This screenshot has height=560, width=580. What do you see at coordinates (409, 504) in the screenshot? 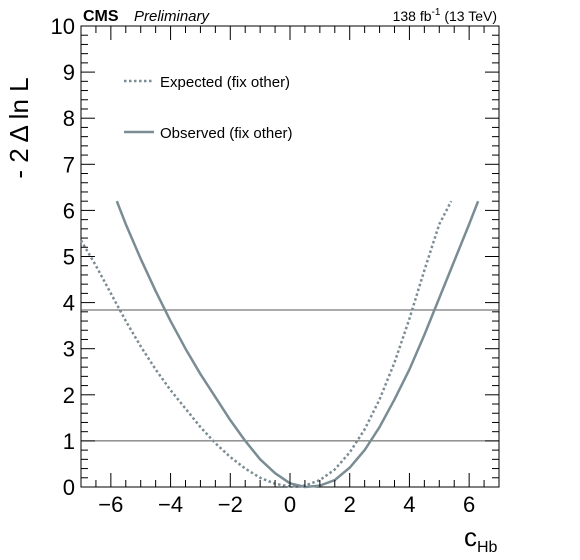
I see `x-tick-label: 4` at bounding box center [409, 504].